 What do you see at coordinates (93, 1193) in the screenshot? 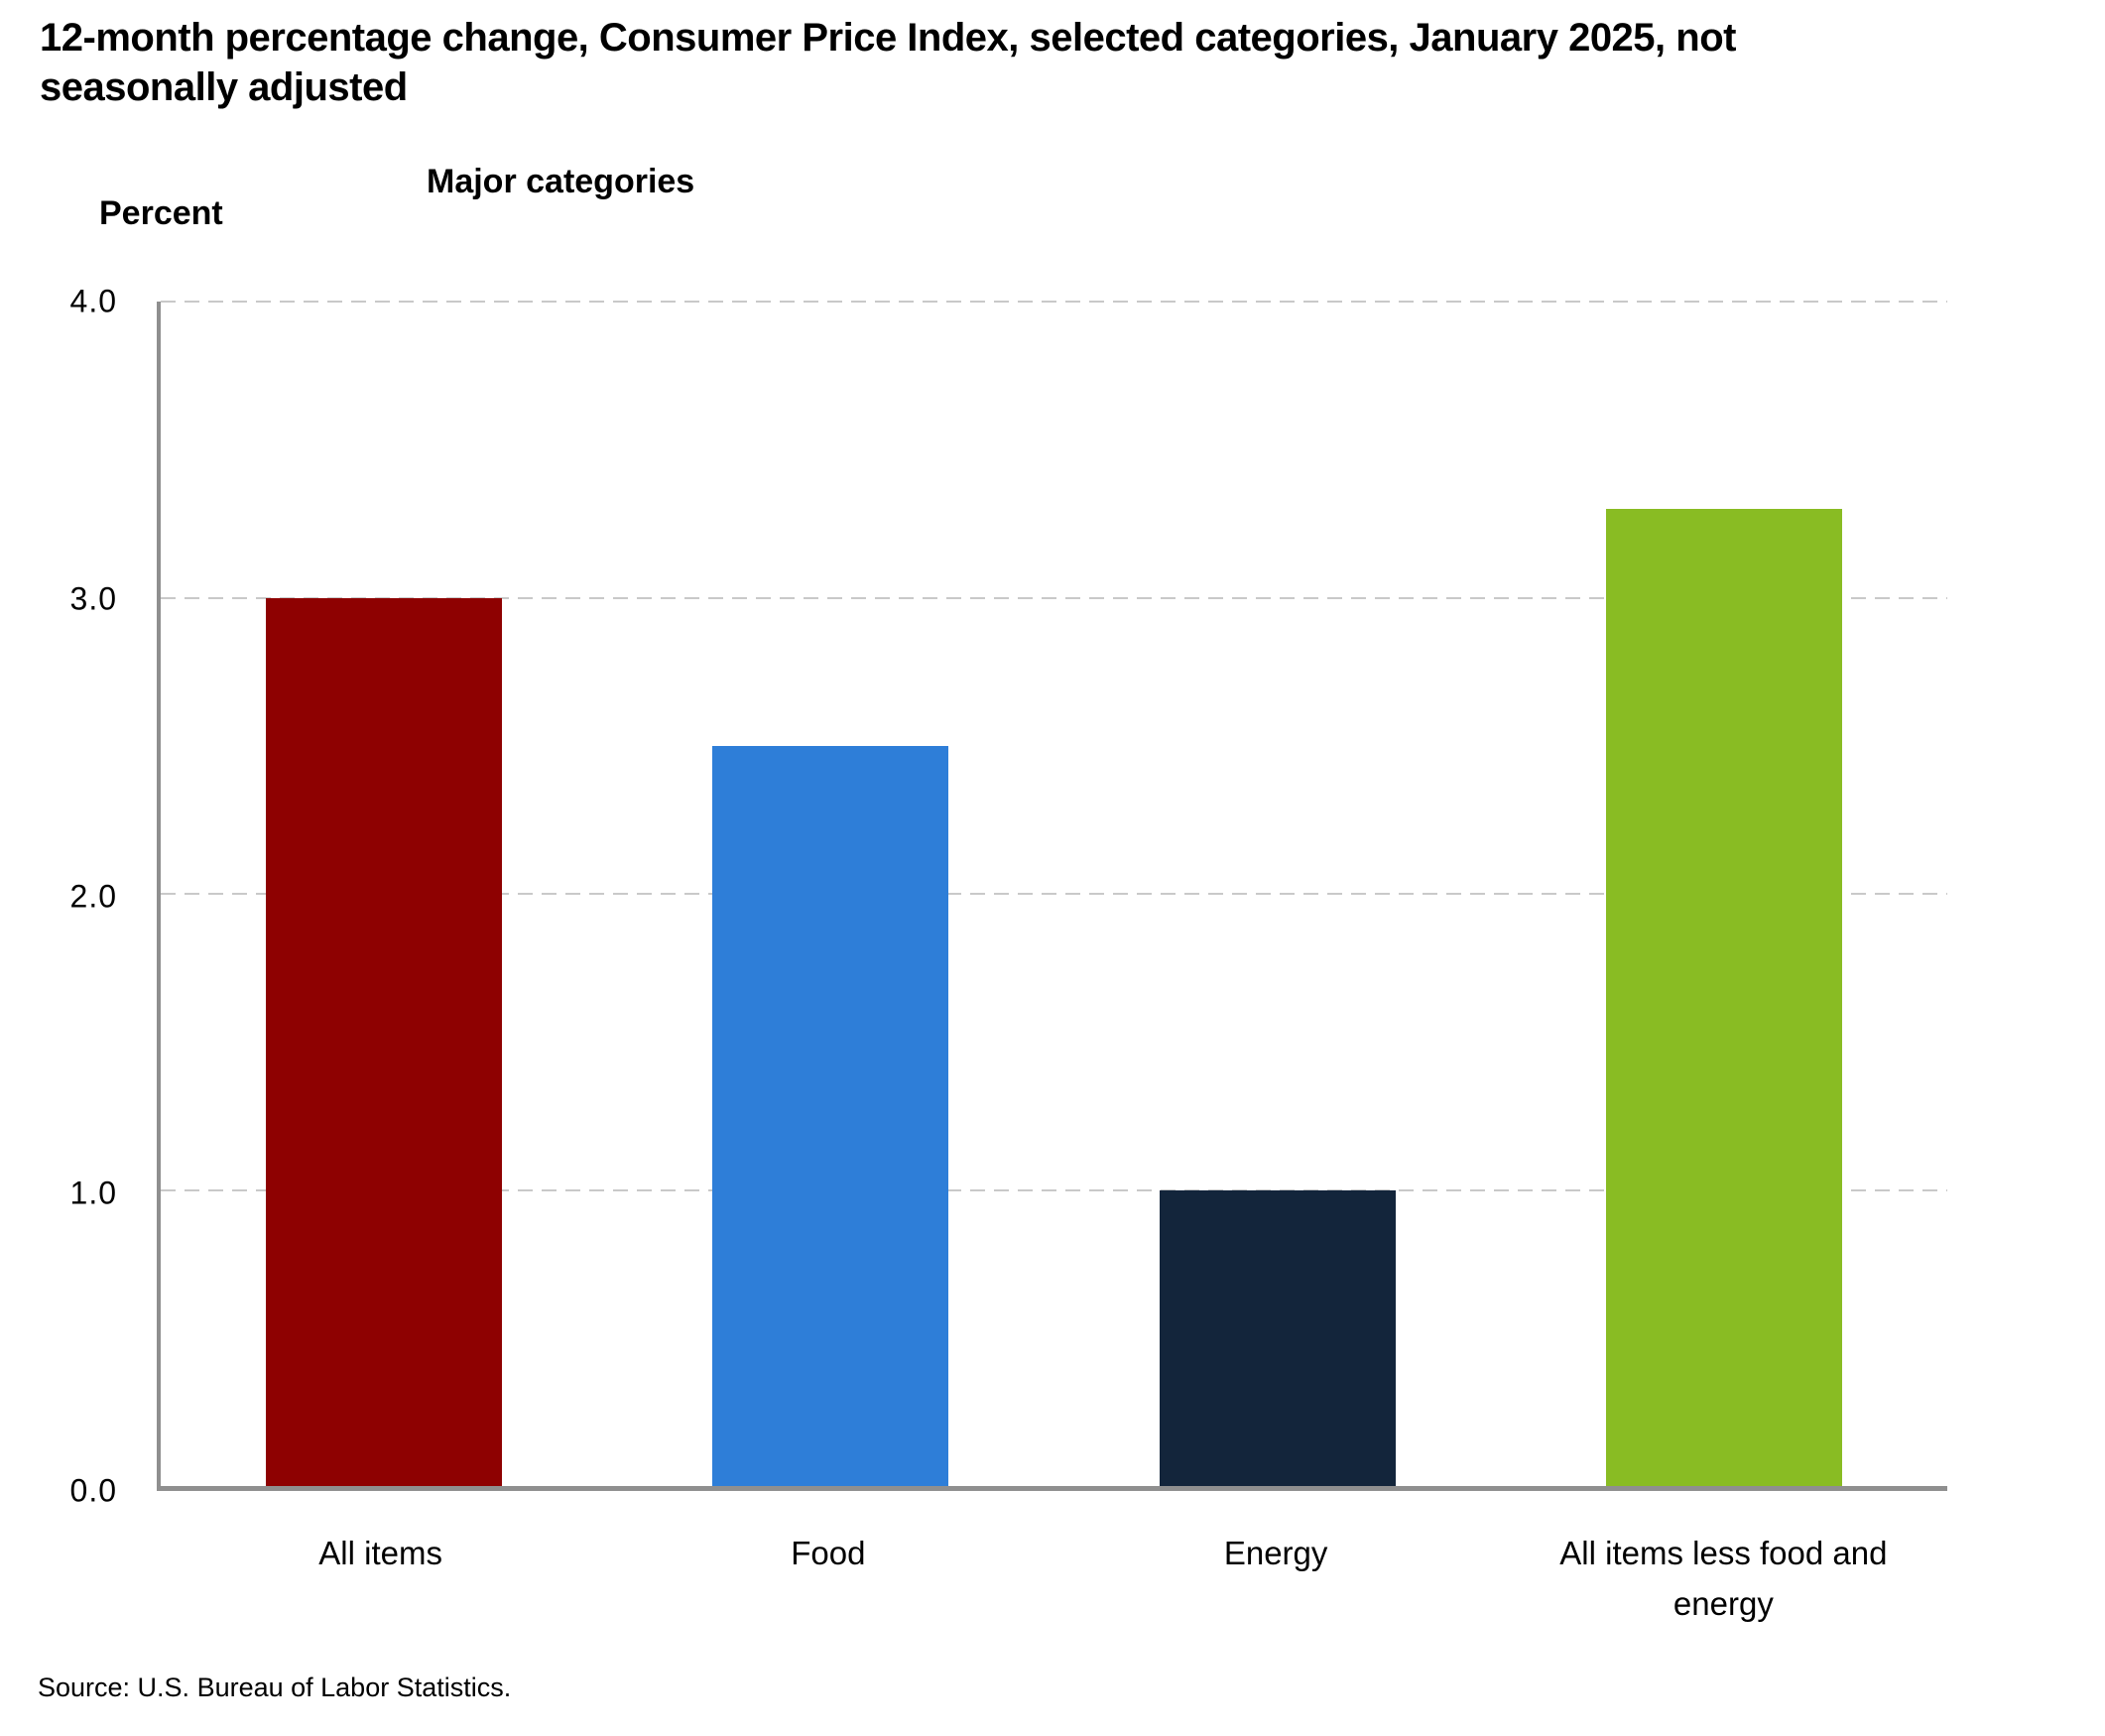
I see `y-tick-label: 1.0` at bounding box center [93, 1193].